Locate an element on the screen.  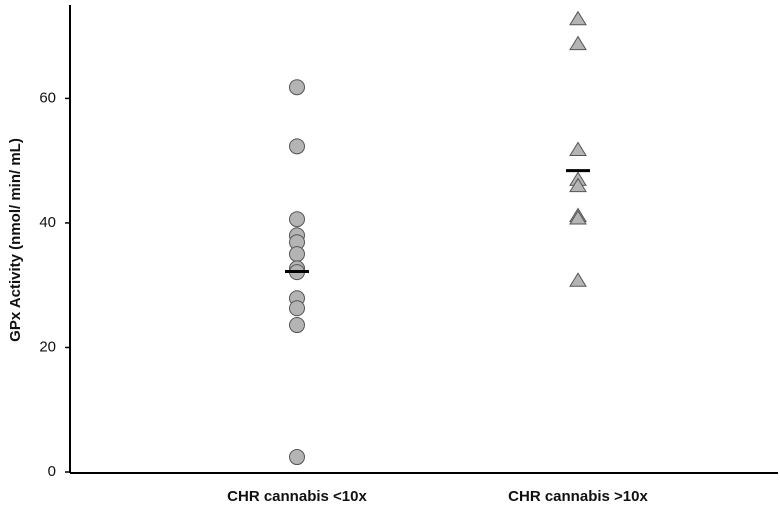
y-axis-label: GPx Activity (nmol/ min/ mL) is located at coordinates (15, 240).